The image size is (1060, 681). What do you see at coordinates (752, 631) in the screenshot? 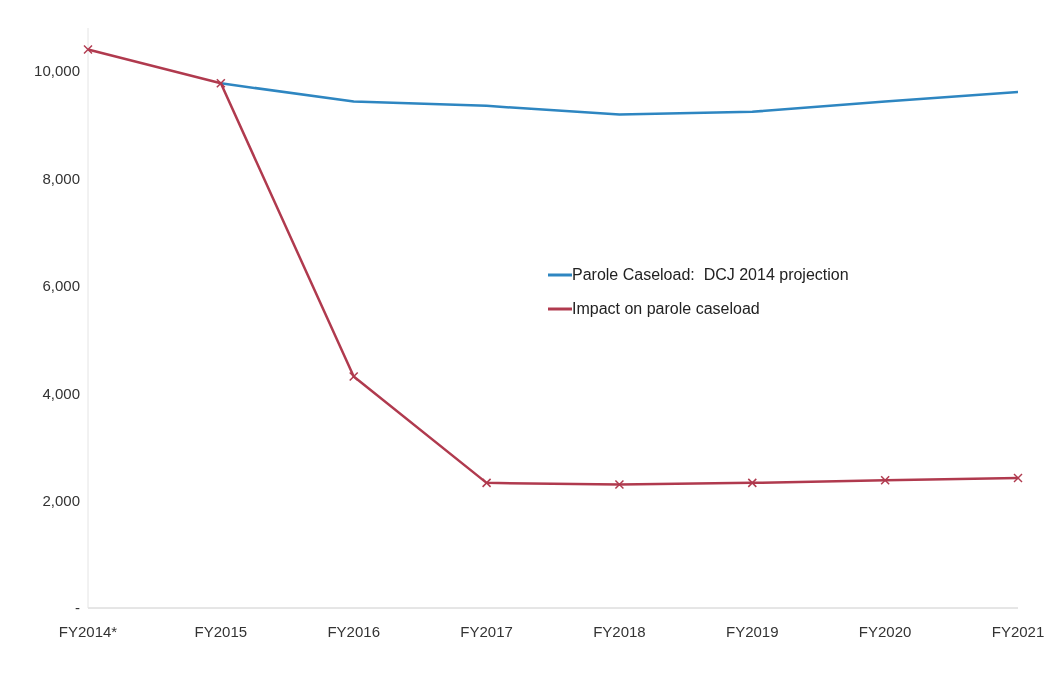
I see `x-tick-label: FY2019` at bounding box center [752, 631].